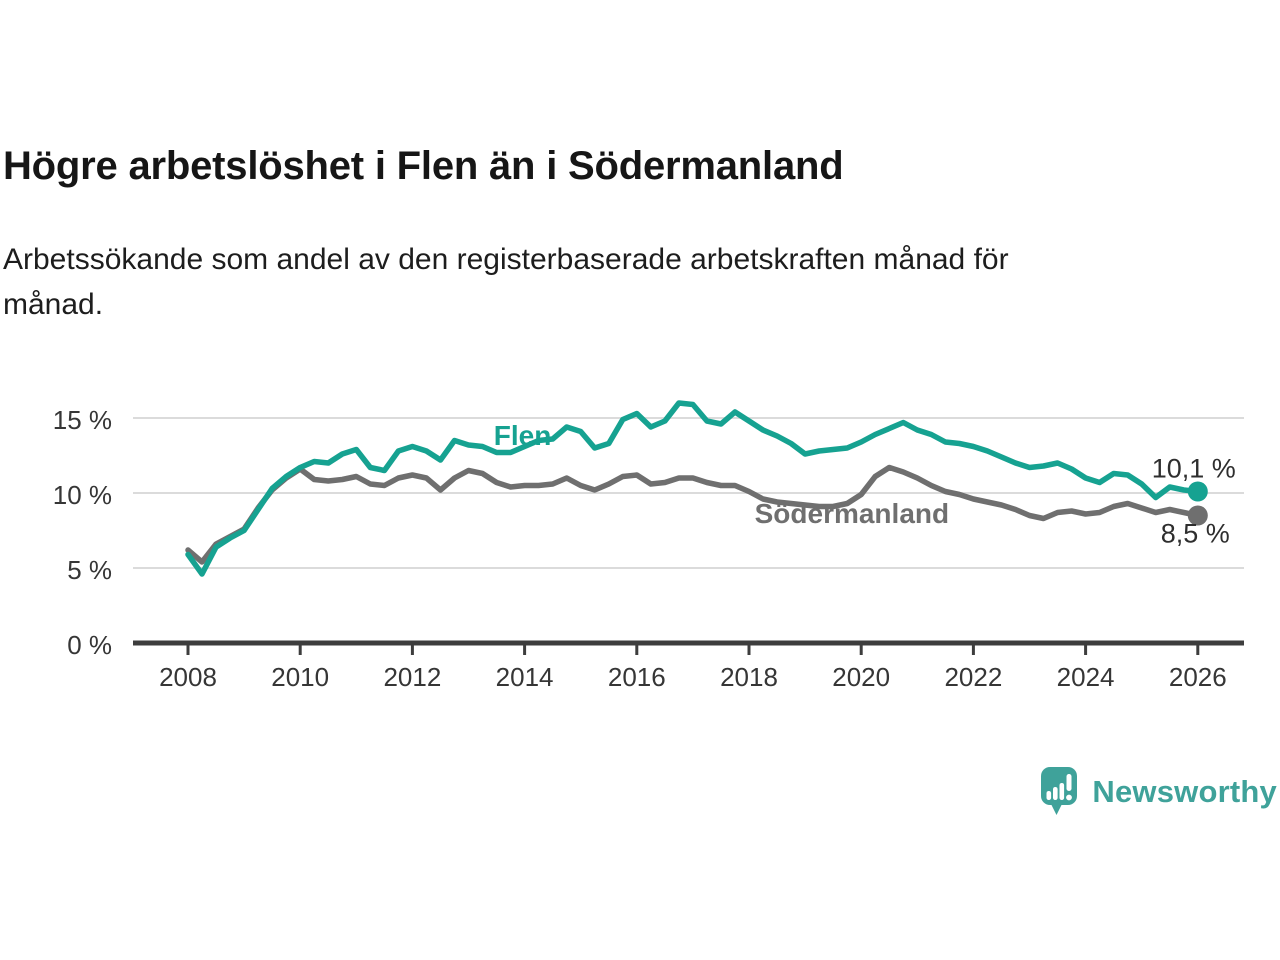  What do you see at coordinates (53, 304) in the screenshot?
I see `subtitle-line-2: månad.` at bounding box center [53, 304].